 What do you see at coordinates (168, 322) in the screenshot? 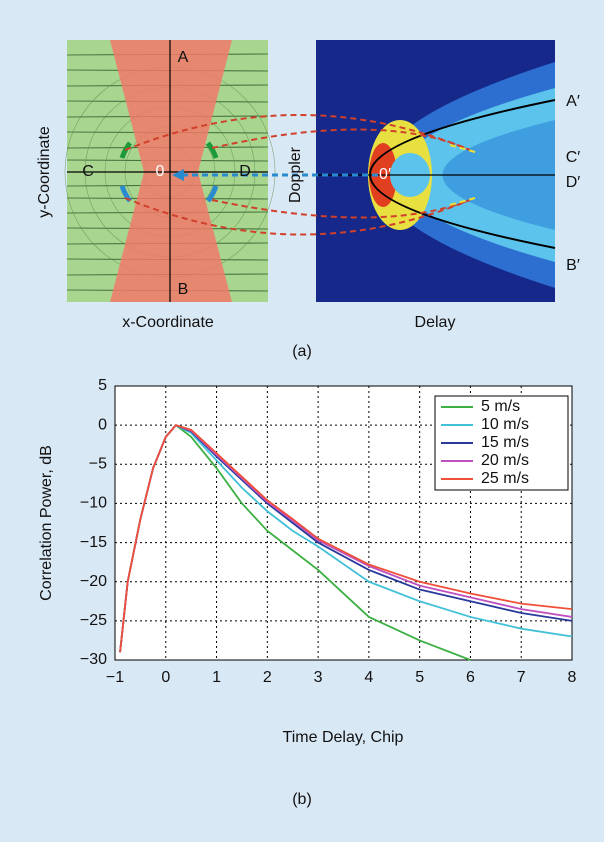
I see `x-coordinate-label: x-Coordinate` at bounding box center [168, 322].